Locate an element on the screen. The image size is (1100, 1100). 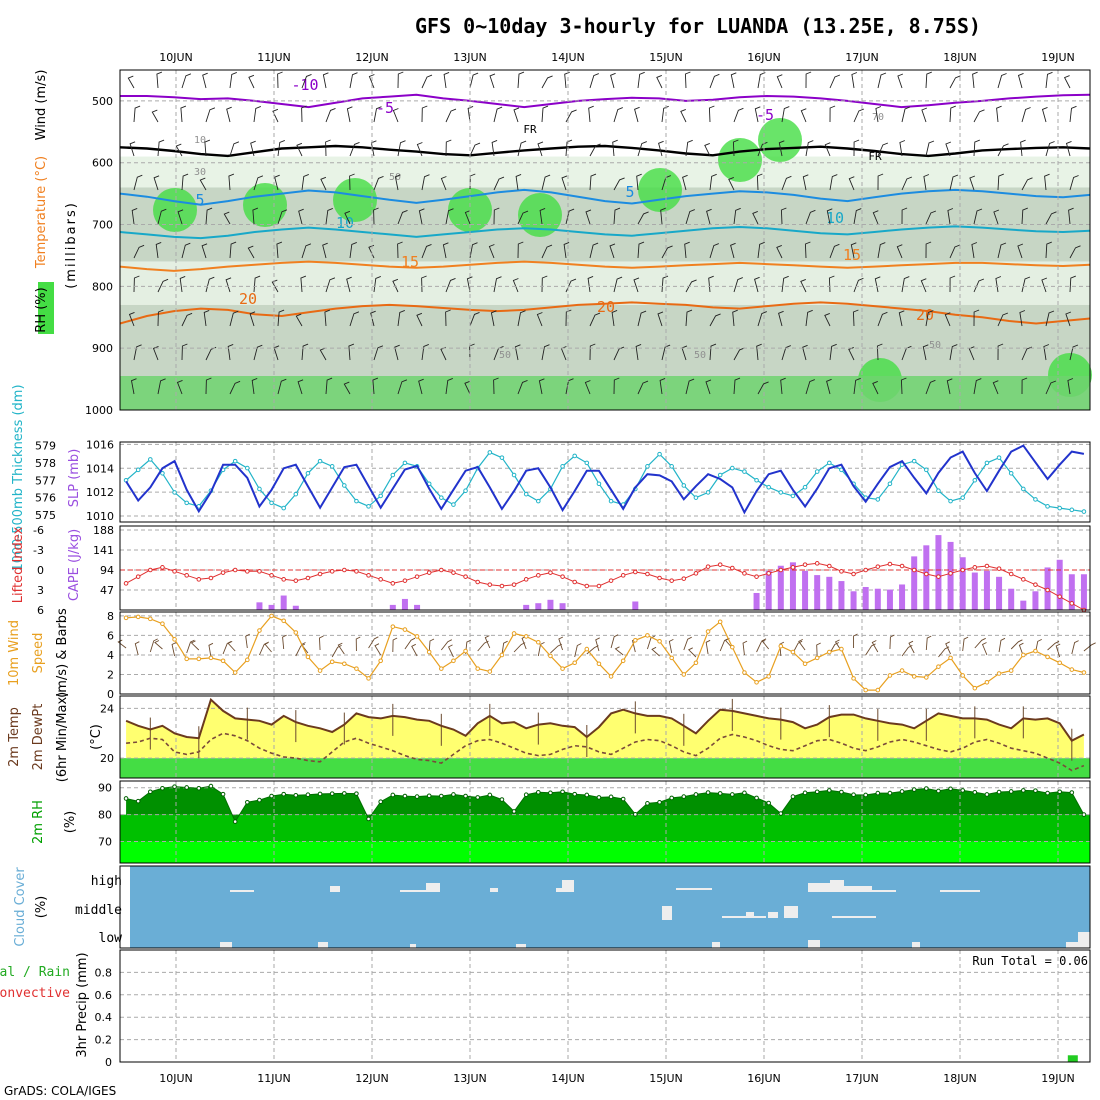
rh-bright-base is located at coordinates (605, 852).